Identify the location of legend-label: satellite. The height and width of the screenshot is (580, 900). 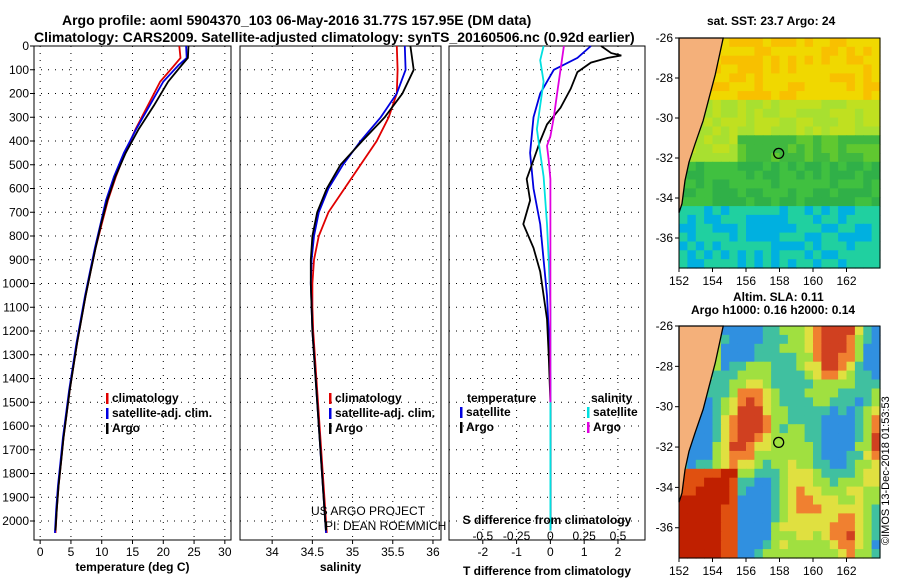
(615, 412).